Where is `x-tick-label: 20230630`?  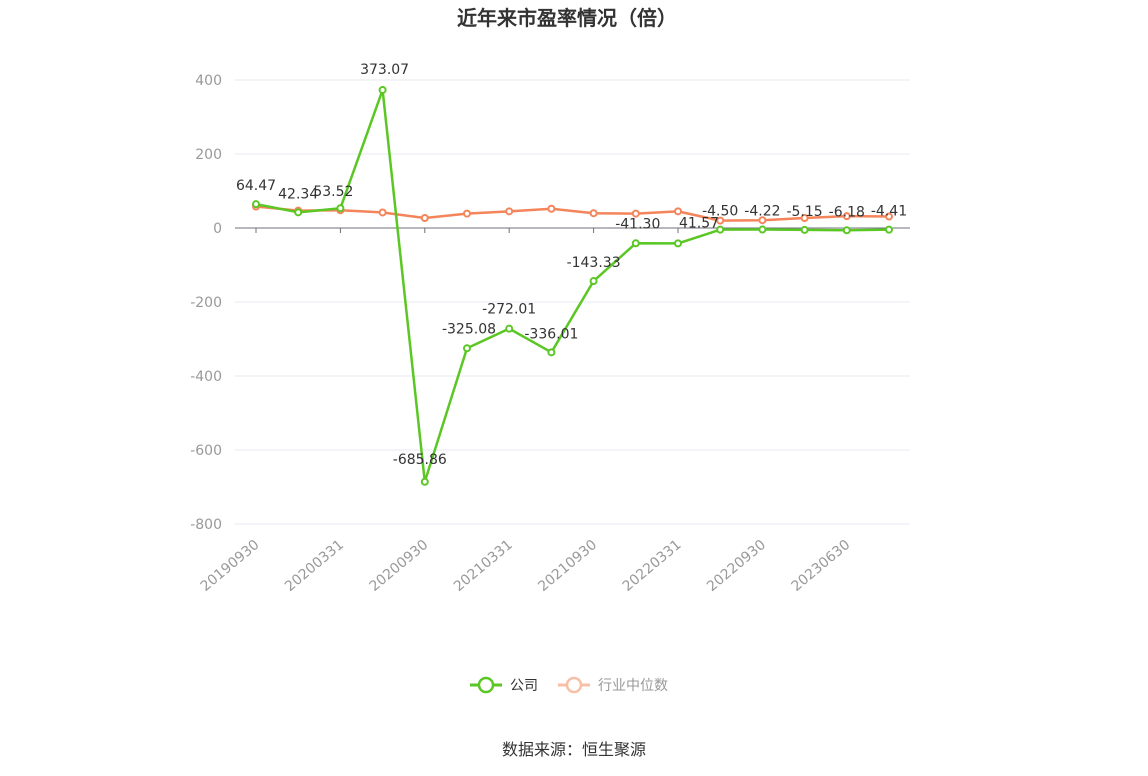
x-tick-label: 20230630 is located at coordinates (820, 566).